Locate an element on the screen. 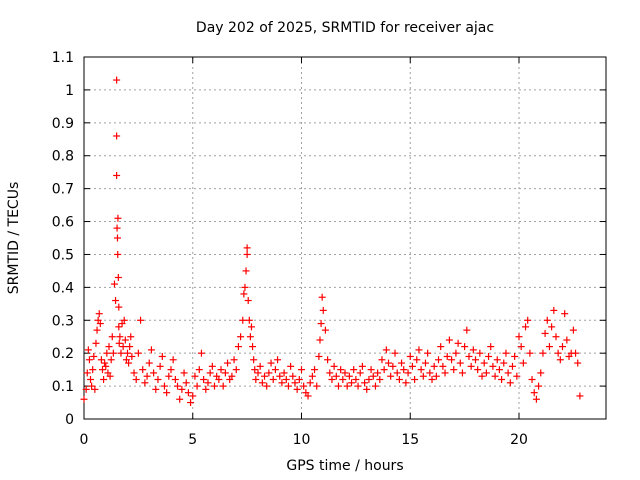 The image size is (640, 480). x-axis-label: GPS time / hours is located at coordinates (344, 466).